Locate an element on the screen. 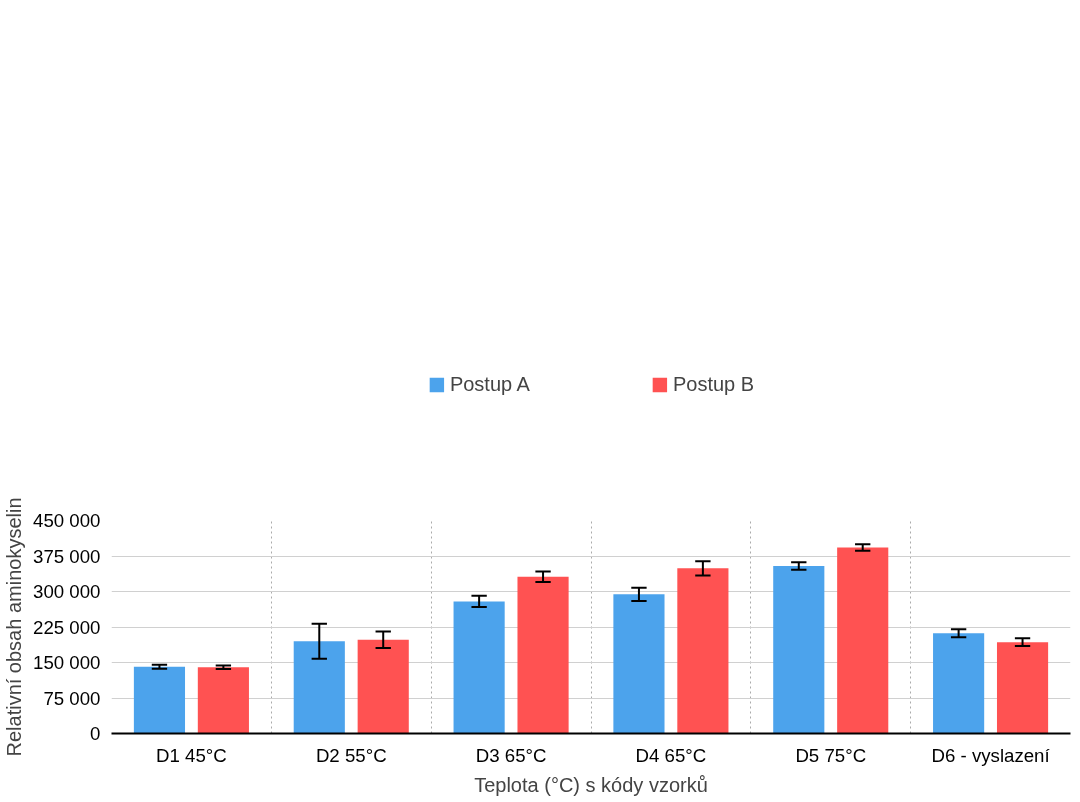  y-tick-label: 0 is located at coordinates (95, 733).